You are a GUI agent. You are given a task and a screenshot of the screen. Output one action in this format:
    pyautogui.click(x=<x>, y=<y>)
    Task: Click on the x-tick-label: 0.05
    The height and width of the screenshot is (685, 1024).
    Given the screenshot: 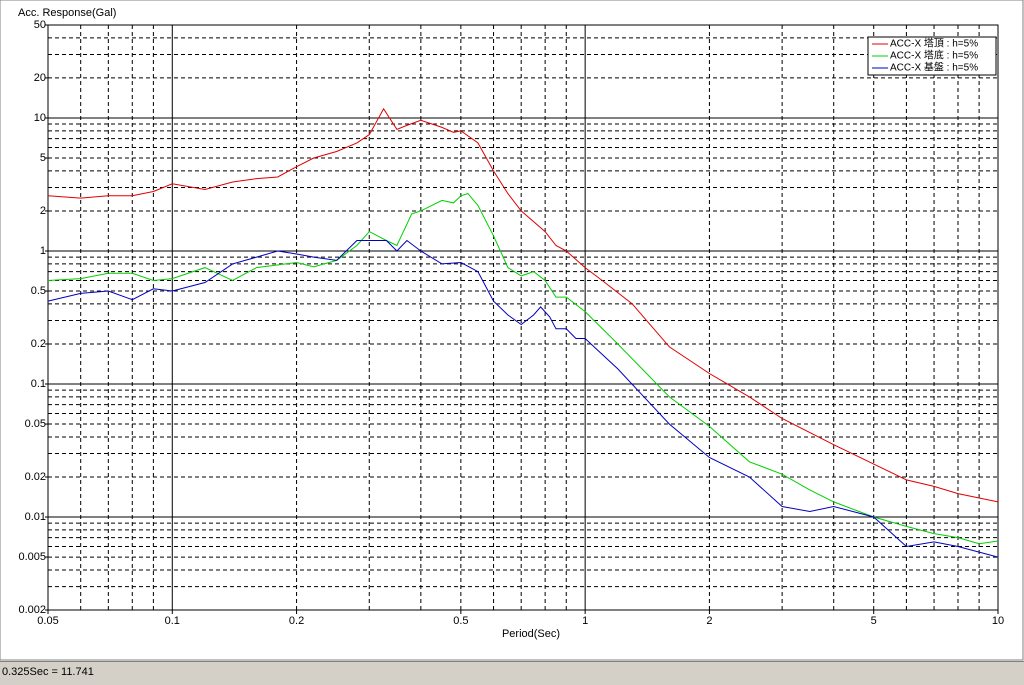 What is the action you would take?
    pyautogui.click(x=47, y=621)
    